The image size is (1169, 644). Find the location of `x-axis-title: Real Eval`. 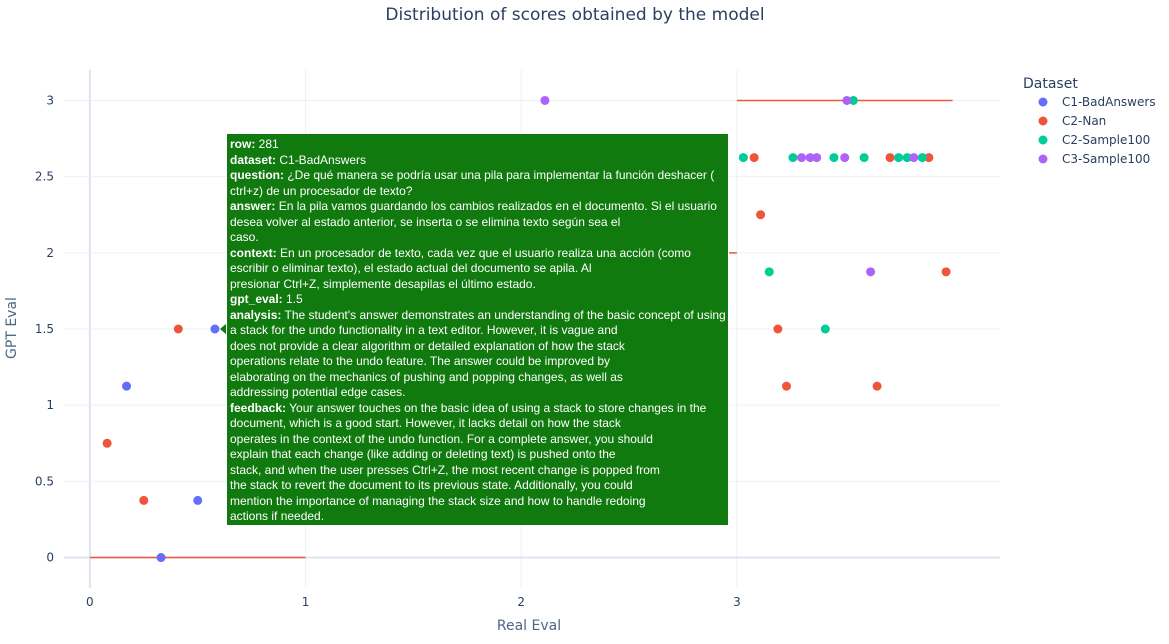

x-axis-title: Real Eval is located at coordinates (529, 626).